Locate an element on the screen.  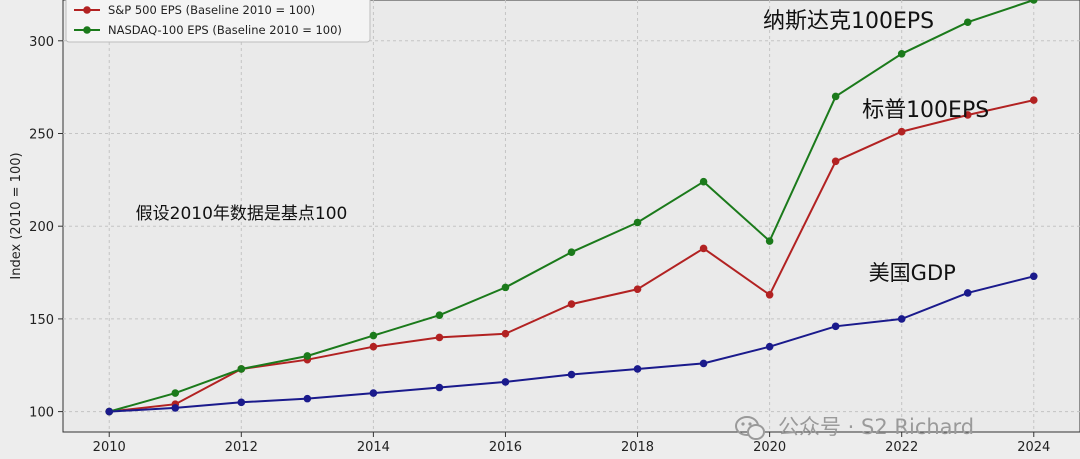
x-tick-label: 2014 is located at coordinates (373, 447).